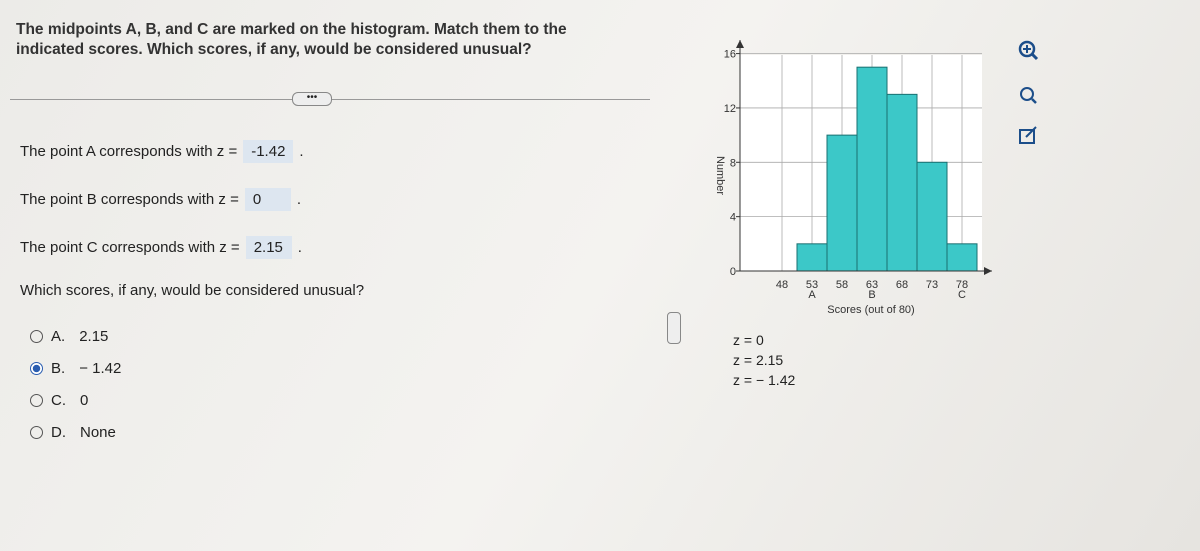 The width and height of the screenshot is (1200, 551). Describe the element at coordinates (267, 199) in the screenshot. I see `answer-box: 0` at that location.